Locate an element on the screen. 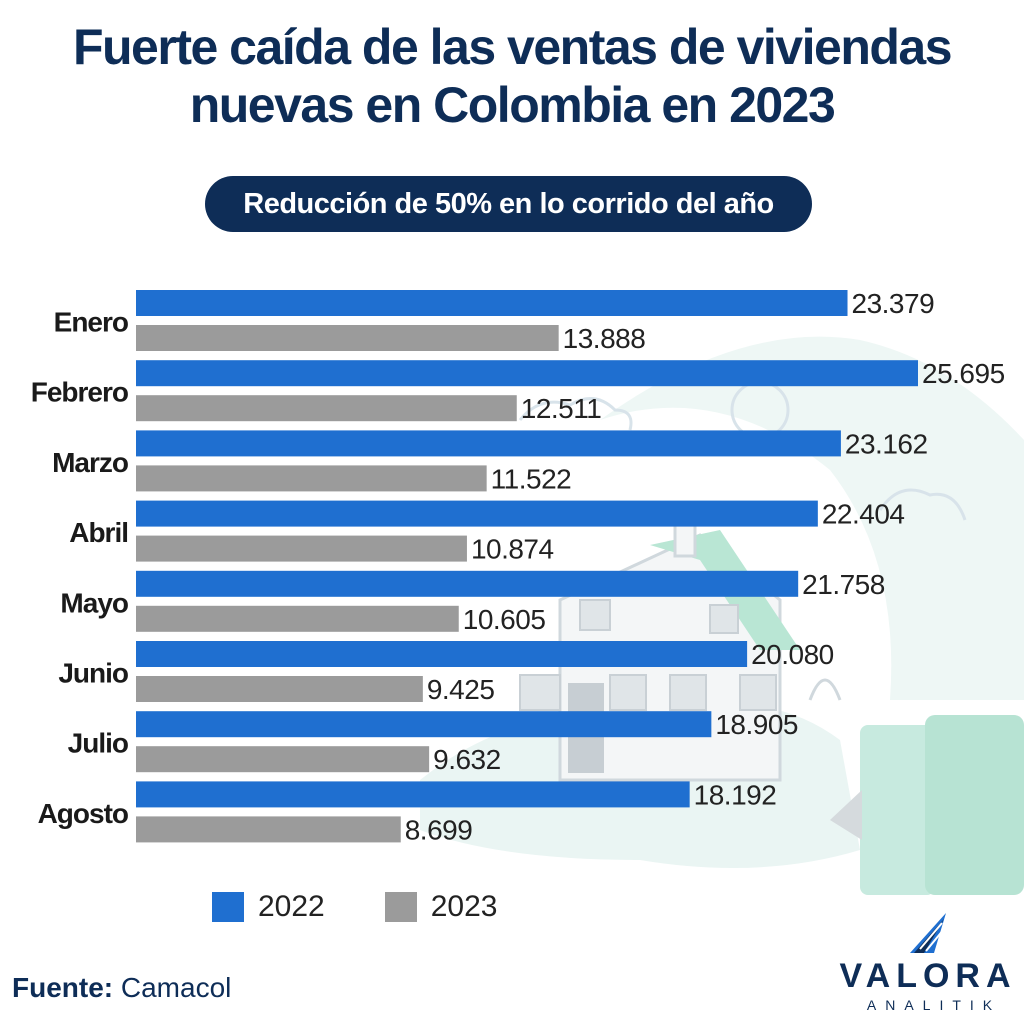  legend-label-2023: 2023 is located at coordinates (464, 906).